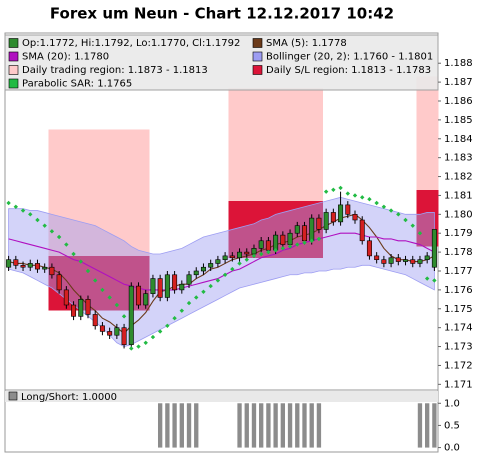 This screenshot has width=480, height=457. Describe the element at coordinates (452, 425) in the screenshot. I see `y-tick-label: 0.5` at that location.